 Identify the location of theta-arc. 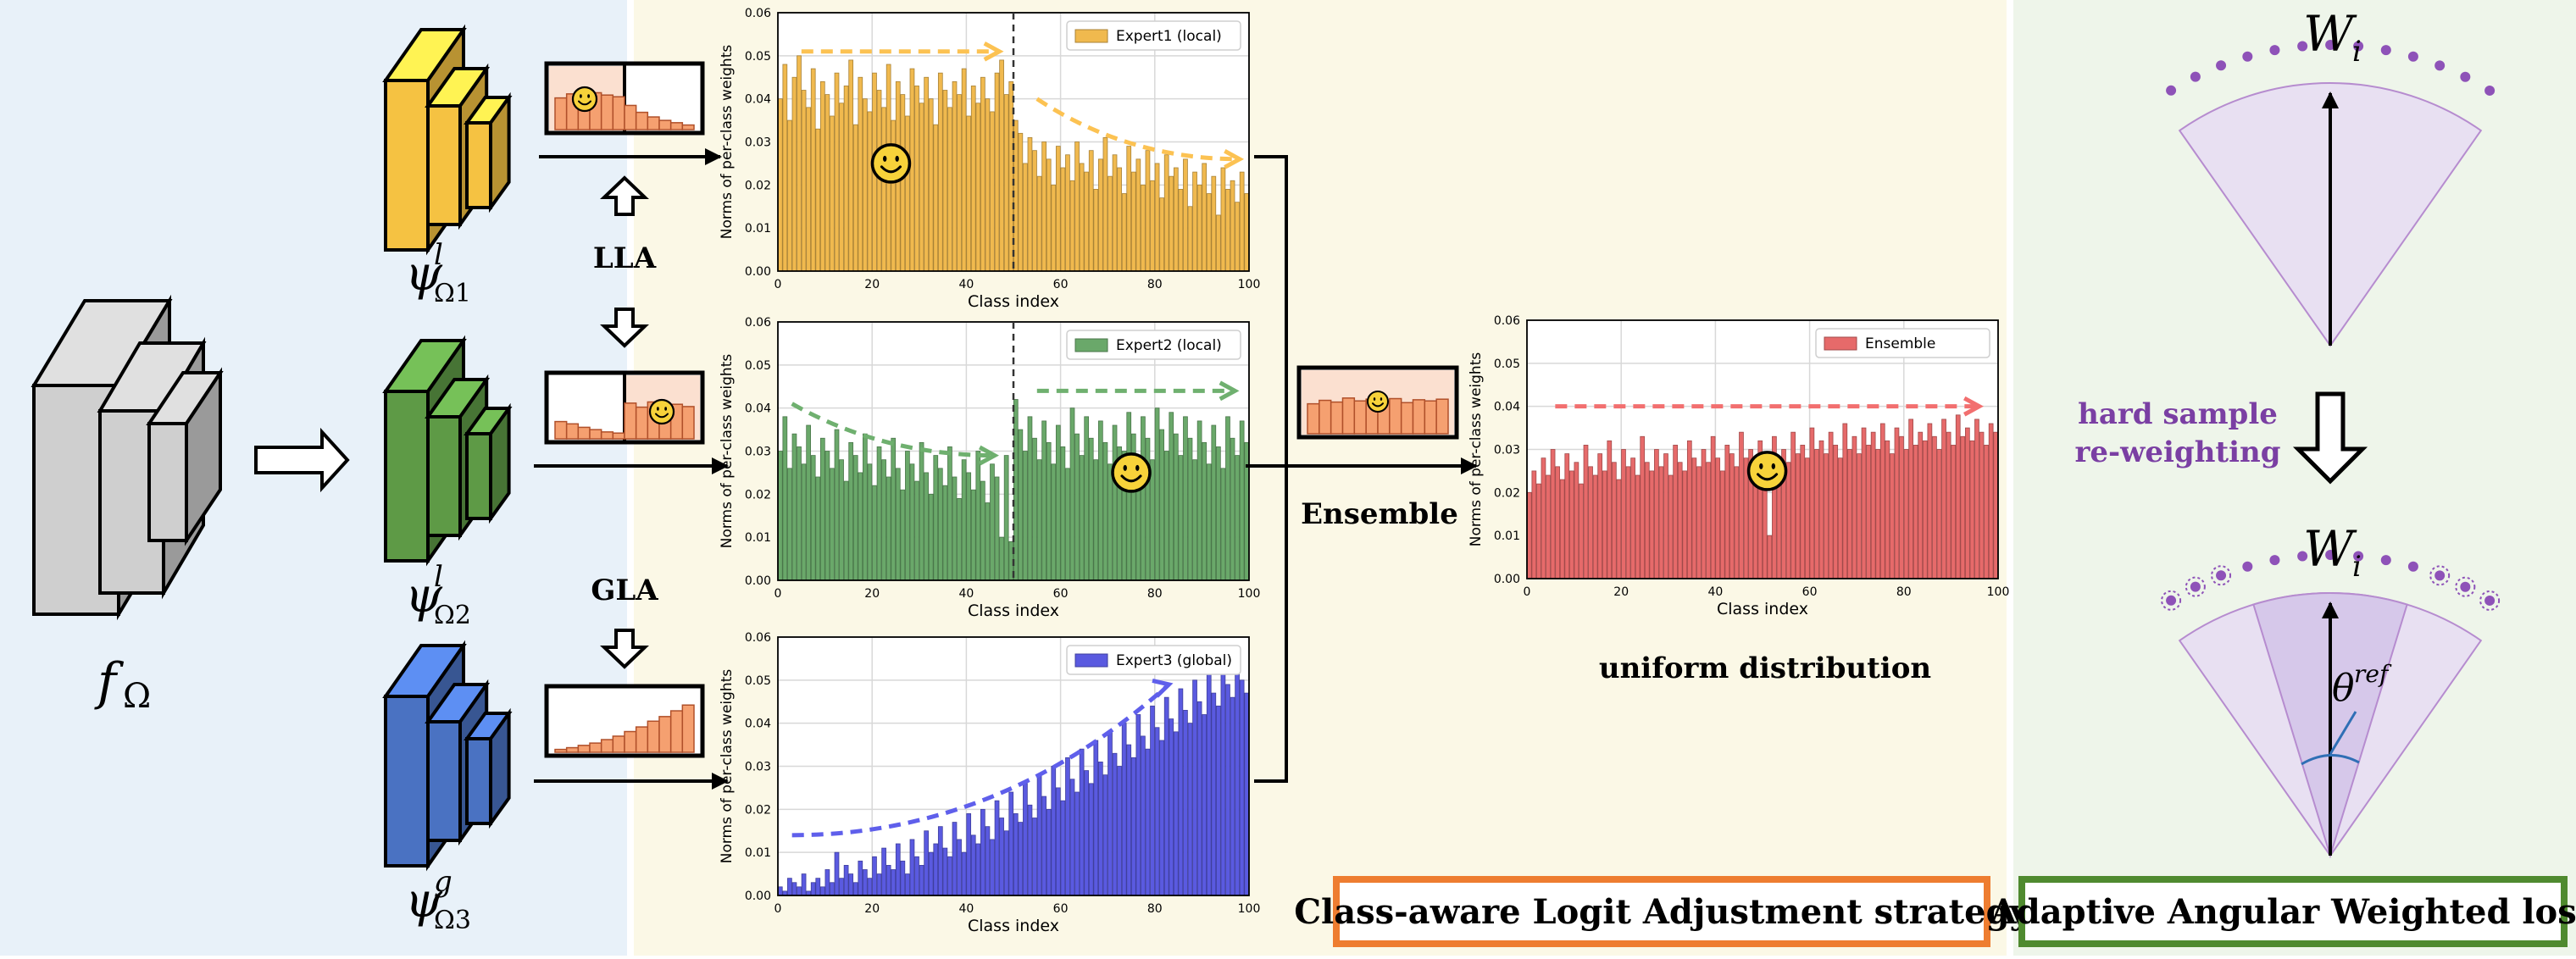
(2330, 760).